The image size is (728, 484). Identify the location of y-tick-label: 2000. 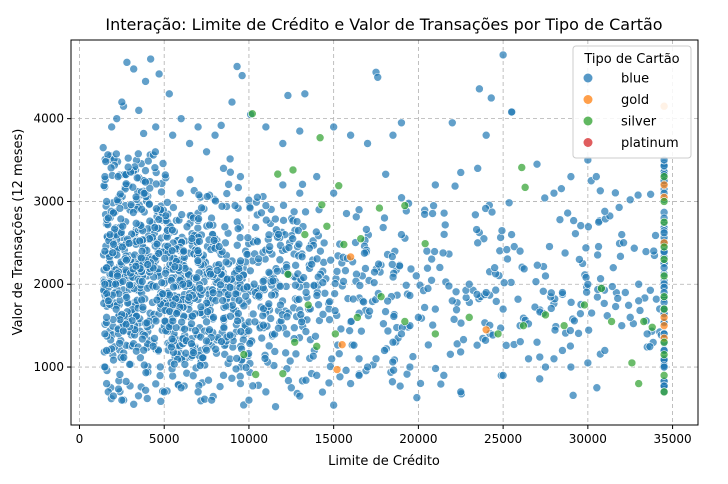
(48, 284).